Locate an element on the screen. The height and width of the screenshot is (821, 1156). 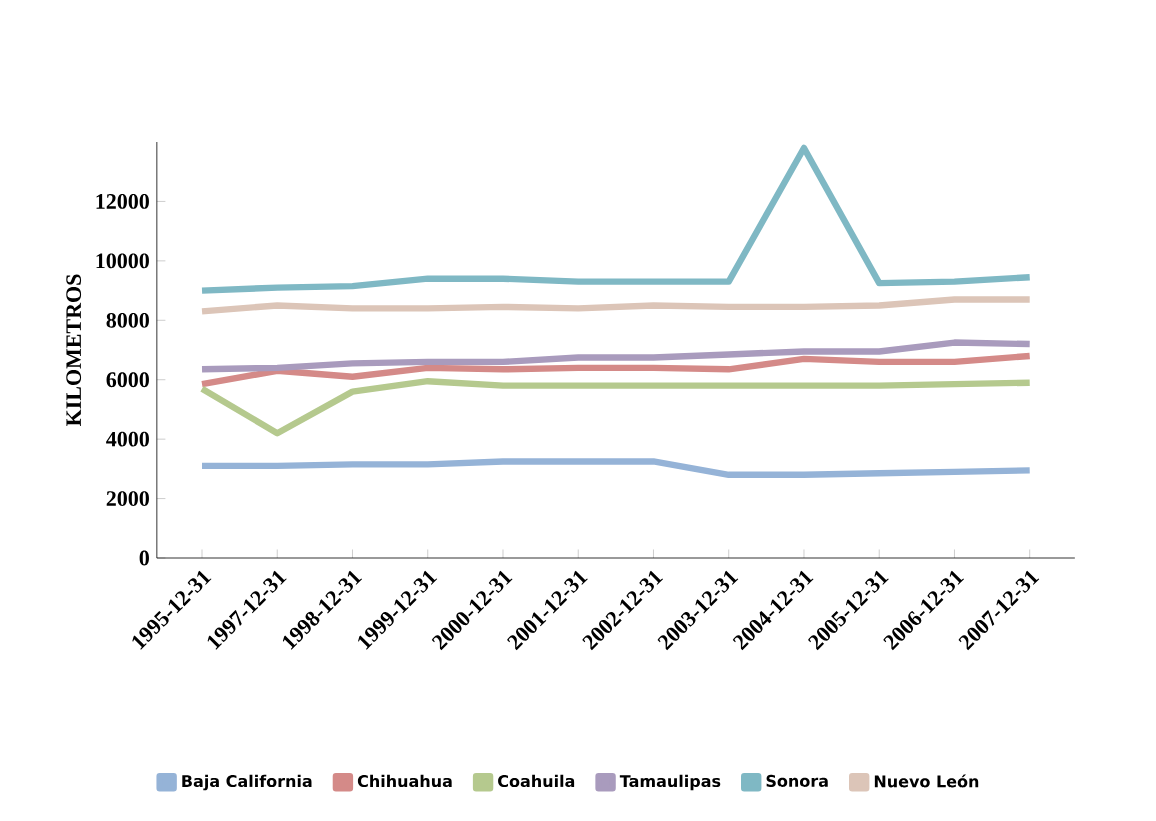
y-axis-title: KILOMETROS is located at coordinates (74, 350).